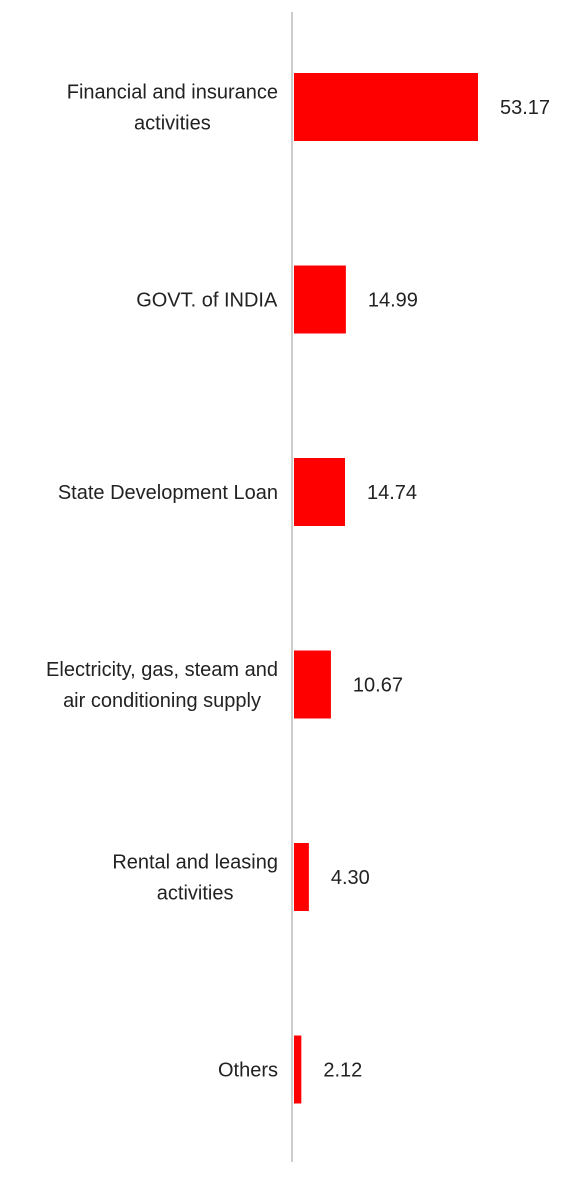 This screenshot has width=582, height=1178. Describe the element at coordinates (393, 301) in the screenshot. I see `value-label: 14.99` at that location.